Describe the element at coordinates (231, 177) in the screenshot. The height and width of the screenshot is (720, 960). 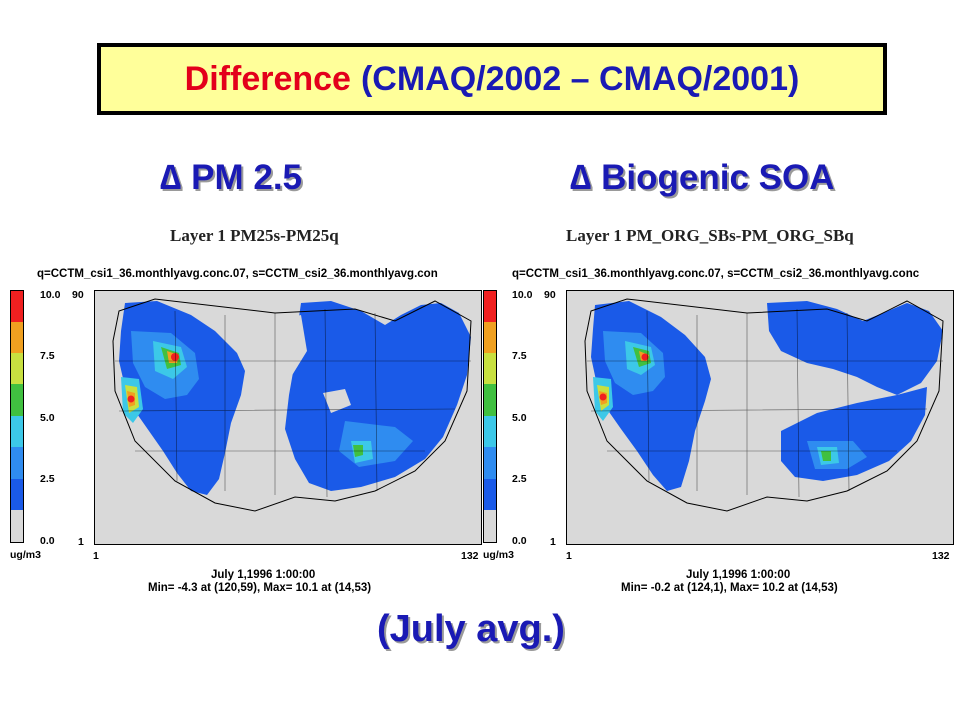
I see `heading-pm25: ∆ PM 2.5` at that location.